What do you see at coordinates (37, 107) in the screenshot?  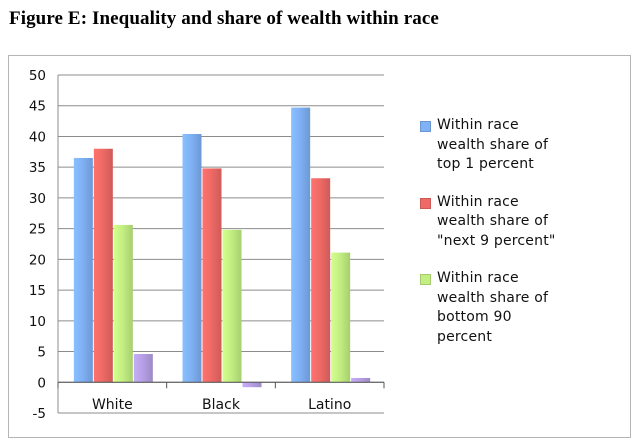 I see `y-tick-label: 45` at bounding box center [37, 107].